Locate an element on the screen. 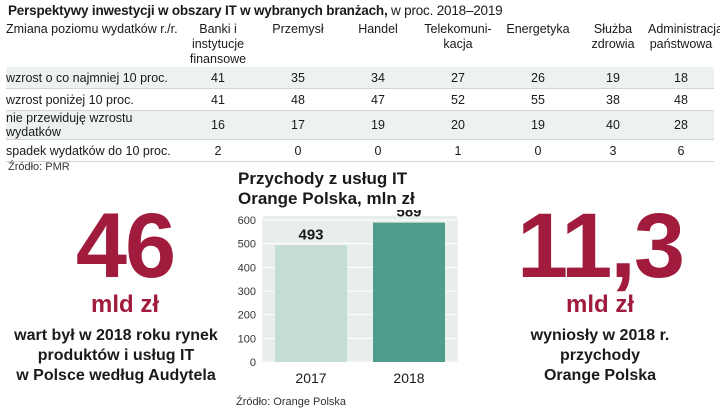 The width and height of the screenshot is (720, 409). table-source: Źródło: PMR is located at coordinates (39, 167).